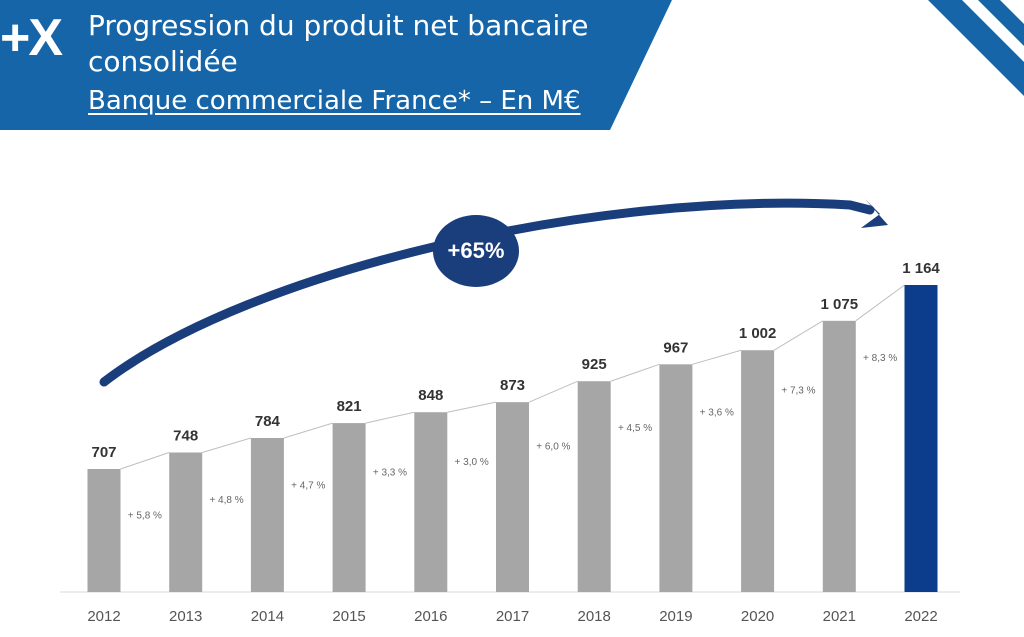 This screenshot has width=1024, height=637. I want to click on bar-2014, so click(267, 514).